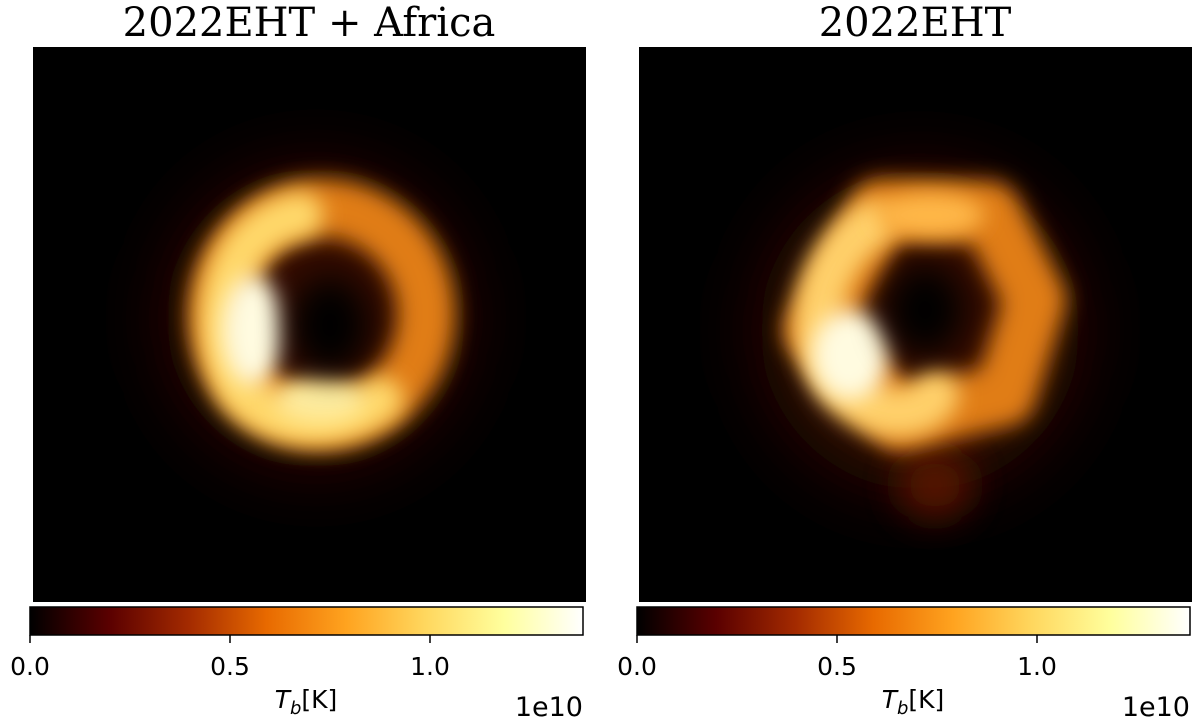 This screenshot has height=725, width=1200. I want to click on emission-hotspot-upper, so click(930, 215).